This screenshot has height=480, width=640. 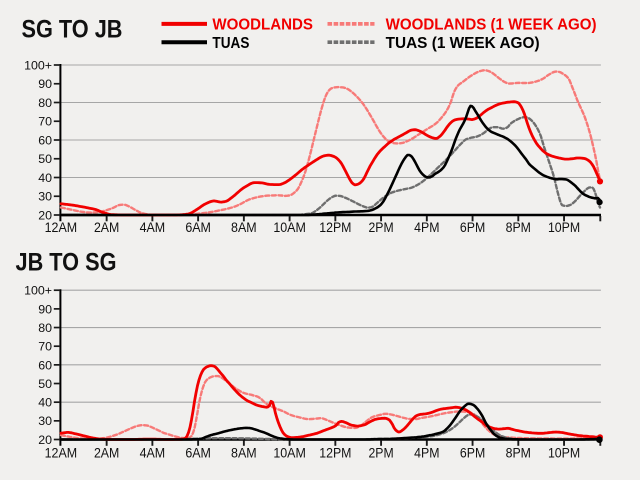 I want to click on svg-text: WOODLANDS (1 WEEK AGO), so click(x=491, y=25).